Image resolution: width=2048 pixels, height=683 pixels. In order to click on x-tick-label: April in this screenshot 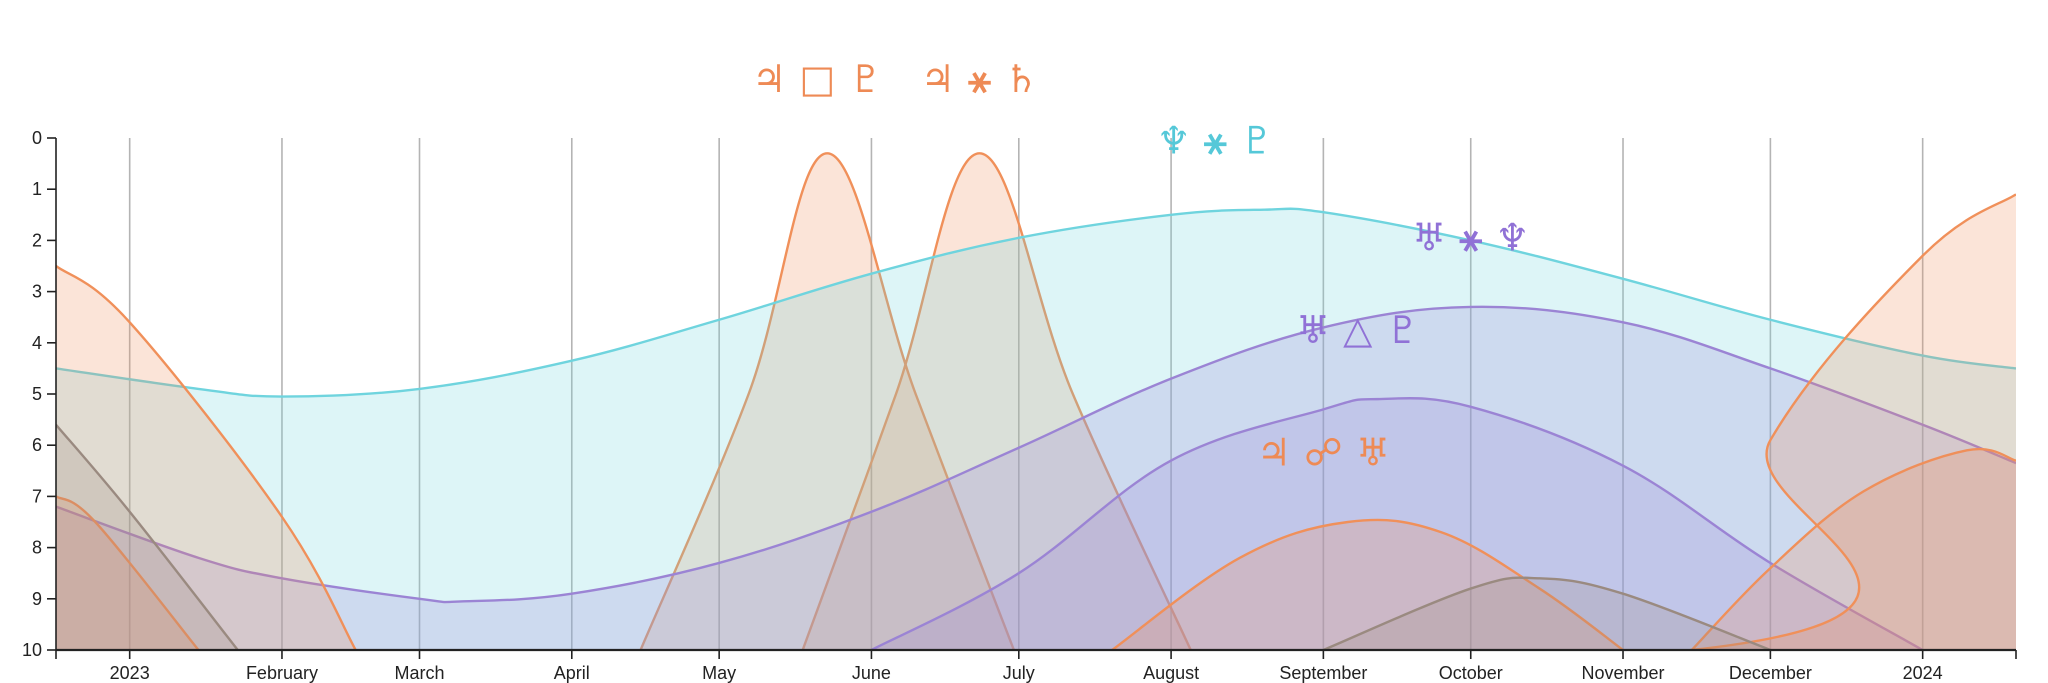, I will do `click(572, 673)`.